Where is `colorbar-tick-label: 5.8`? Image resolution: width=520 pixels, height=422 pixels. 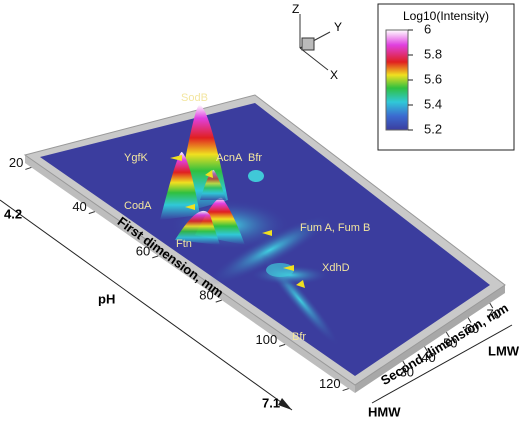 colorbar-tick-label: 5.8 is located at coordinates (433, 53).